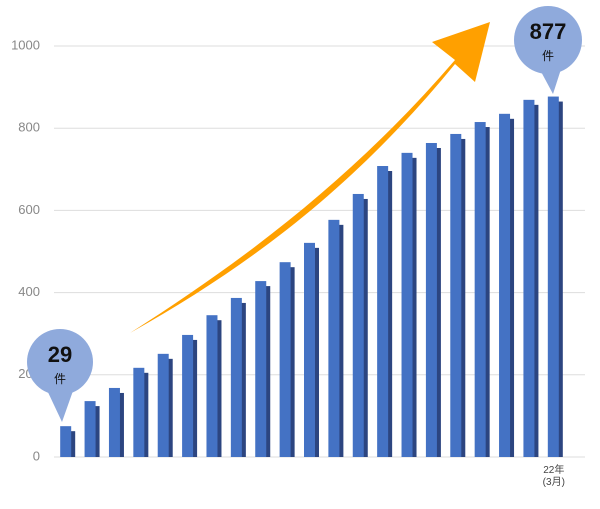 The image size is (600, 509). What do you see at coordinates (60, 354) in the screenshot?
I see `annotation-value: 29` at bounding box center [60, 354].